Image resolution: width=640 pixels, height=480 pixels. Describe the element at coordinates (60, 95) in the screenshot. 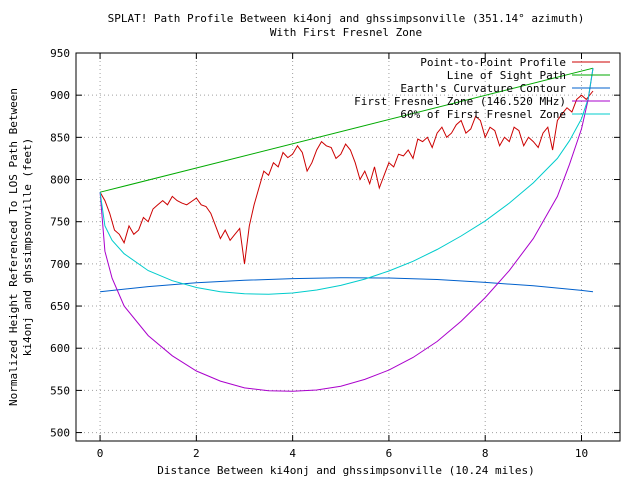

I see `y-tick-label: 900` at that location.